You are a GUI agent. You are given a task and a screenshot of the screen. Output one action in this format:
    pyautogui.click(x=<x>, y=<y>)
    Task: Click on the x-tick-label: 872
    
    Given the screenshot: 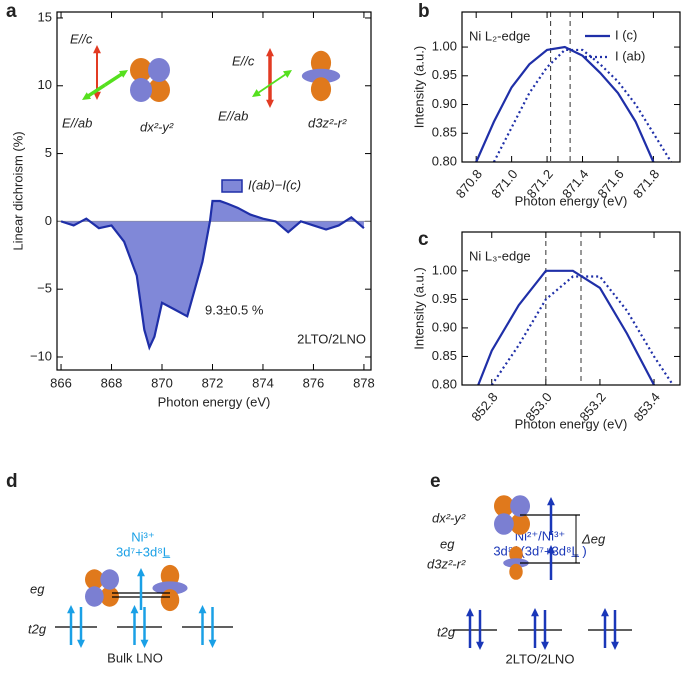 What is the action you would take?
    pyautogui.click(x=213, y=382)
    